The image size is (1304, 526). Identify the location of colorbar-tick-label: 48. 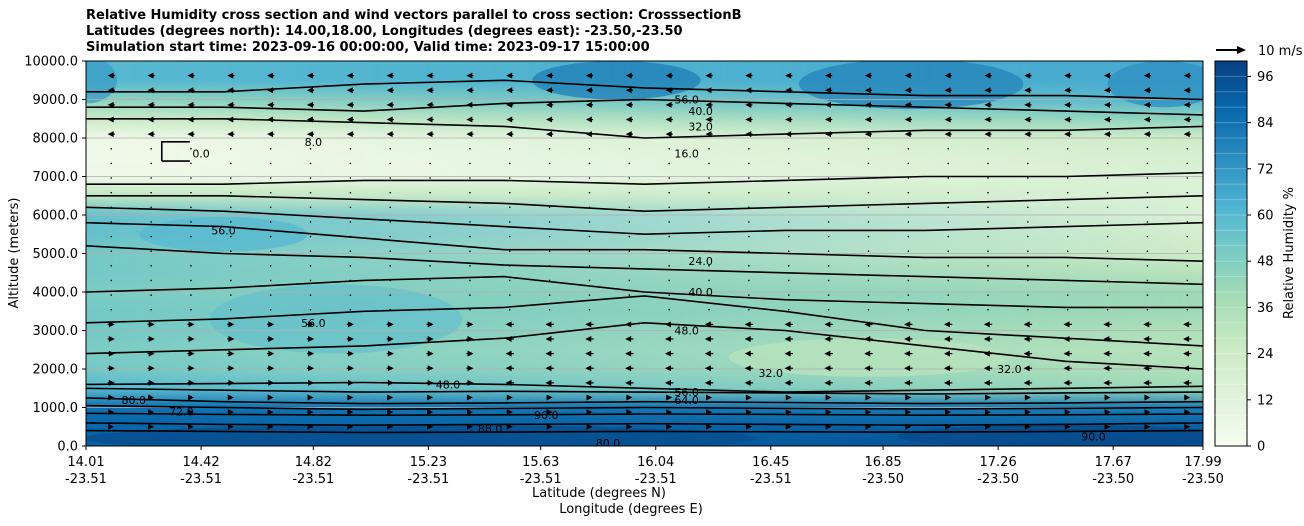
(1265, 262).